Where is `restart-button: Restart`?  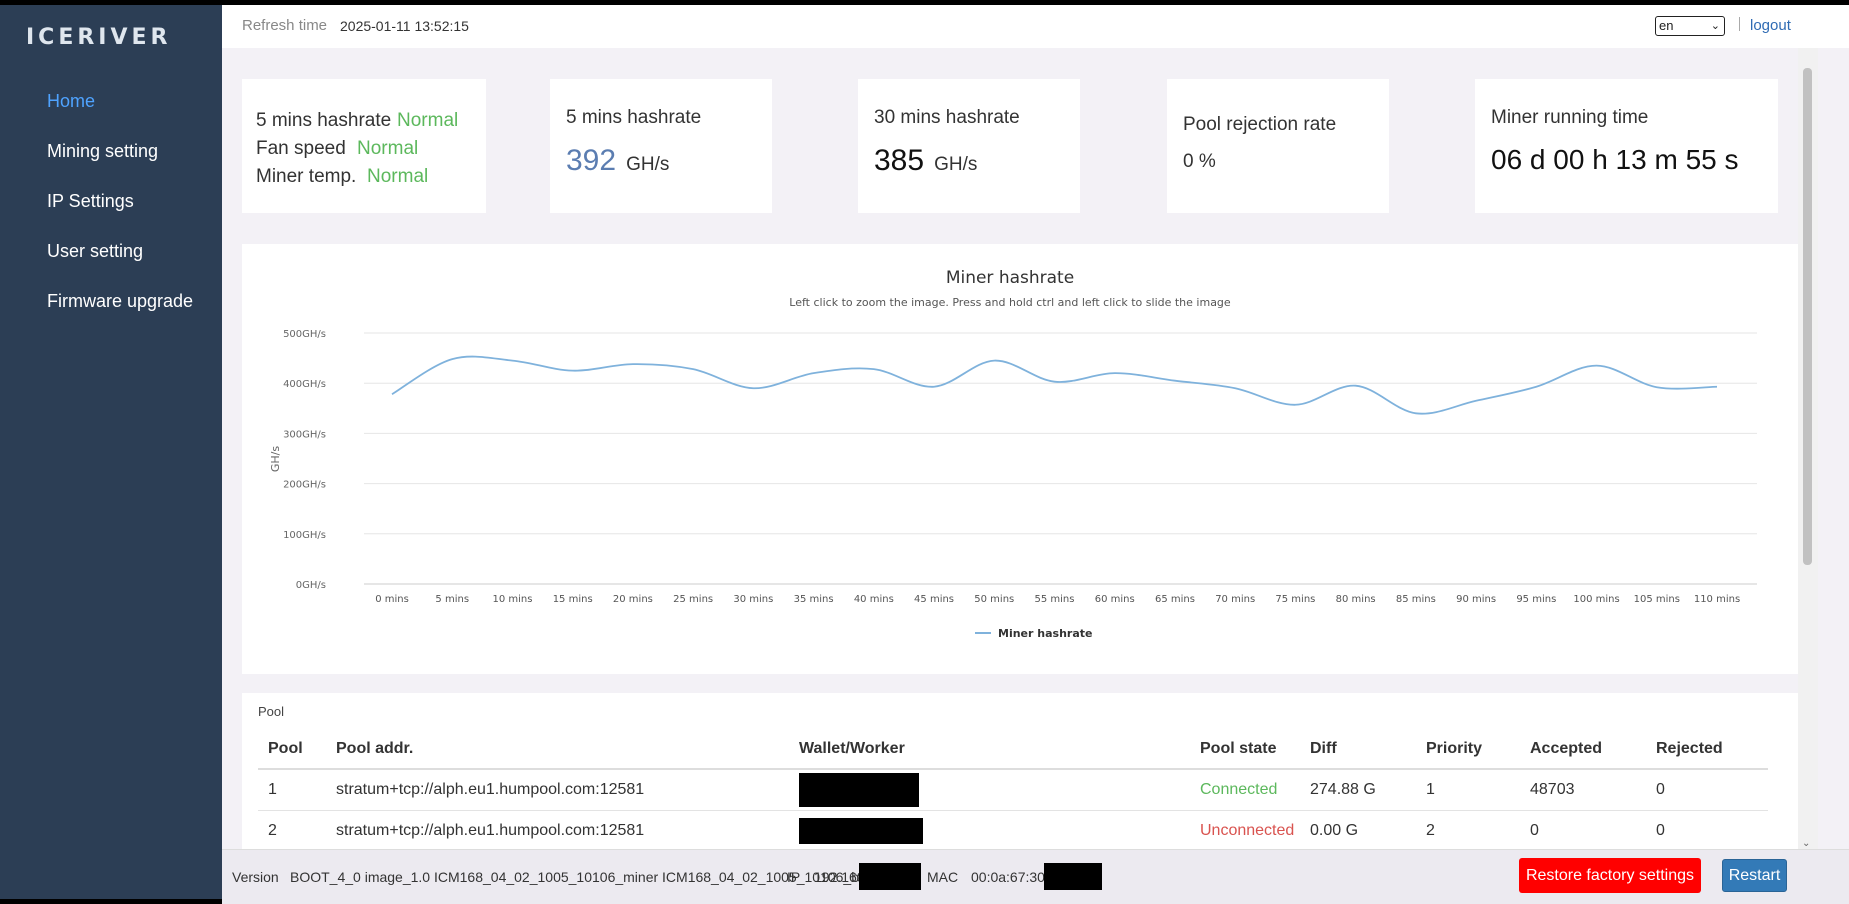 restart-button: Restart is located at coordinates (1754, 875).